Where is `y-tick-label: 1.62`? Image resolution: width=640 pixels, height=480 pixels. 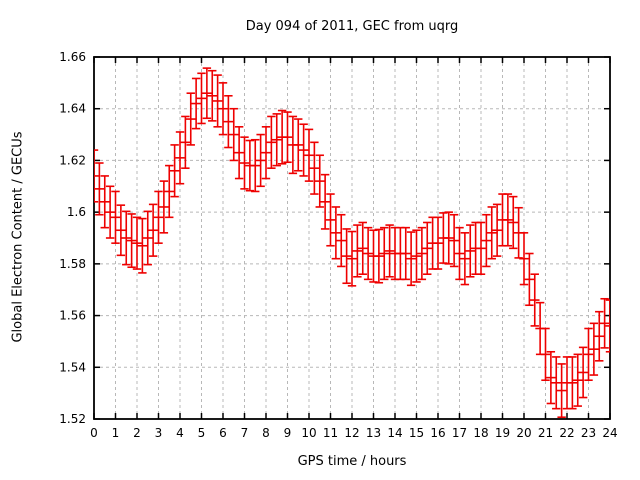 y-tick-label: 1.62 is located at coordinates (72, 160).